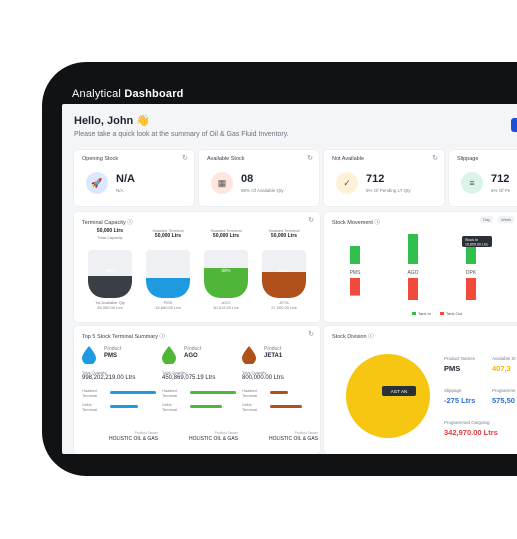 The width and height of the screenshot is (517, 539). Describe the element at coordinates (487, 219) in the screenshot. I see `tab-day: Day` at that location.